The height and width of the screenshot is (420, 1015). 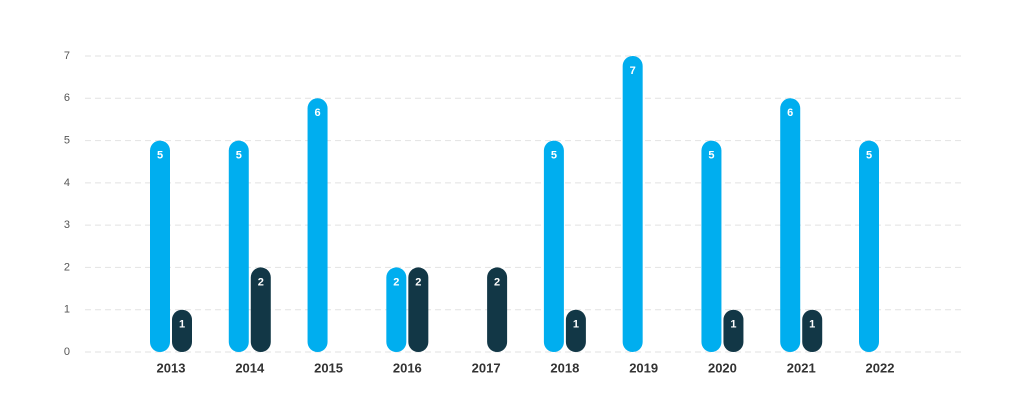 I want to click on data-label: 7, so click(x=633, y=71).